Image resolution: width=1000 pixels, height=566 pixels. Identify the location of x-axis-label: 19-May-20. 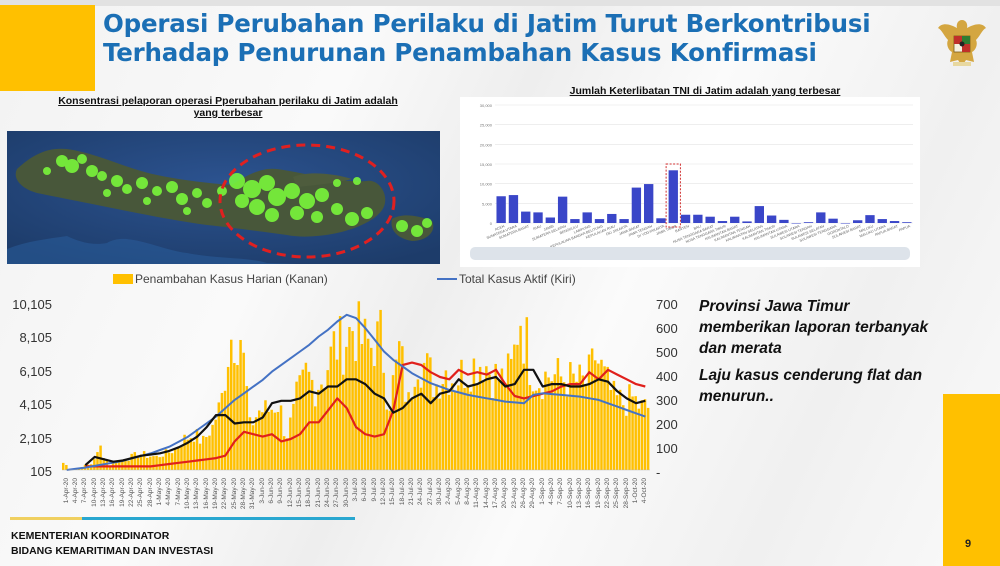
(215, 494).